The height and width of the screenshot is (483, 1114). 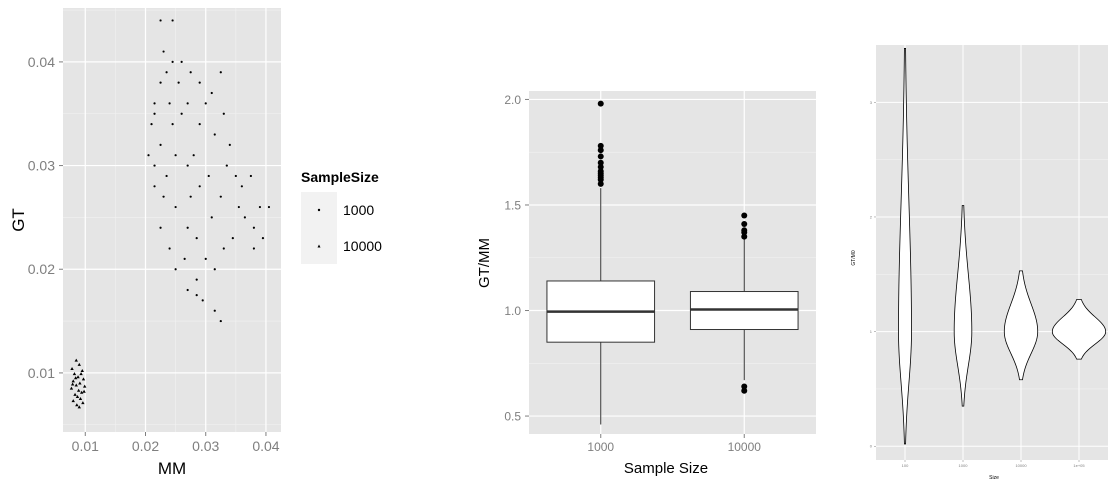 What do you see at coordinates (265, 446) in the screenshot?
I see `scatter-xtick-label: 0.04` at bounding box center [265, 446].